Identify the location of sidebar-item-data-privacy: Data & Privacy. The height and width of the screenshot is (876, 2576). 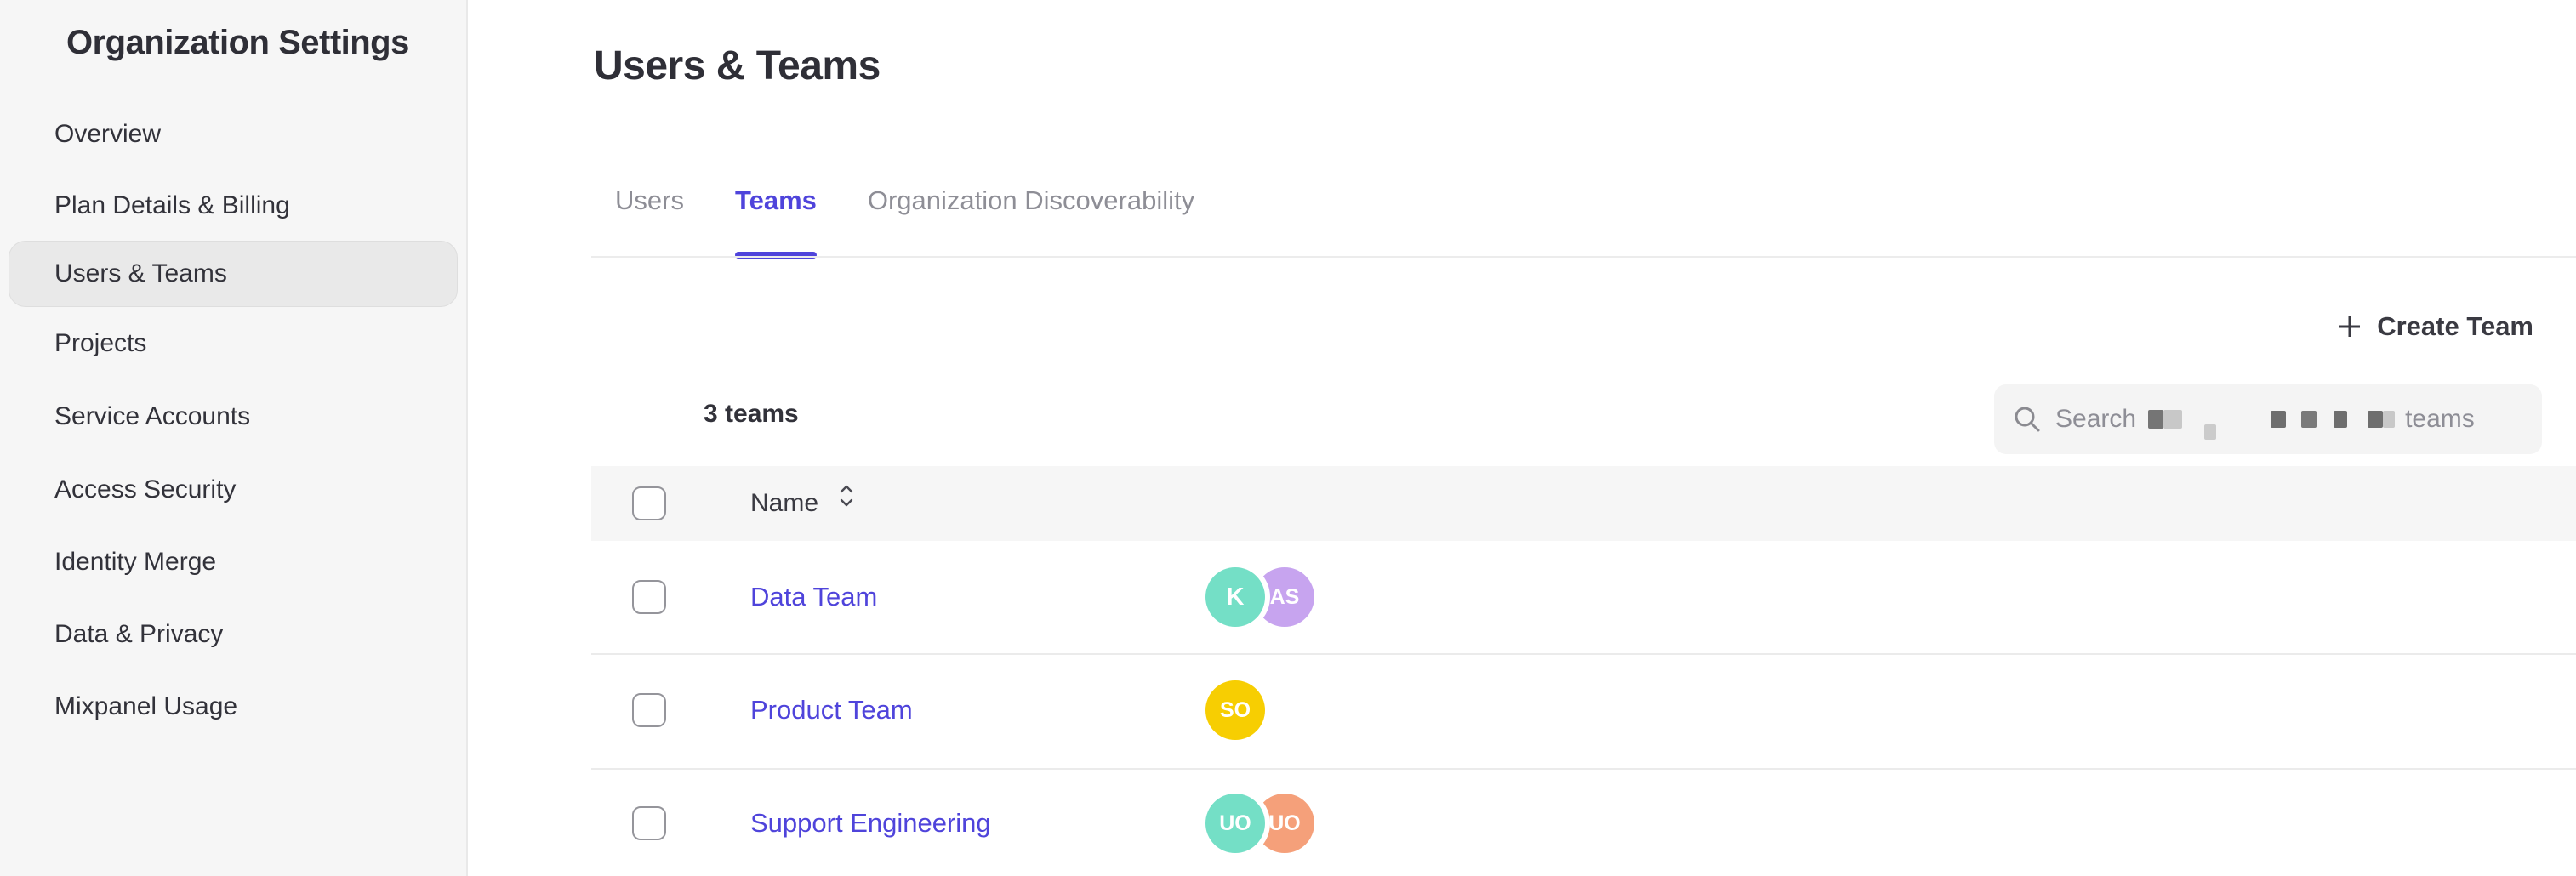
(139, 634).